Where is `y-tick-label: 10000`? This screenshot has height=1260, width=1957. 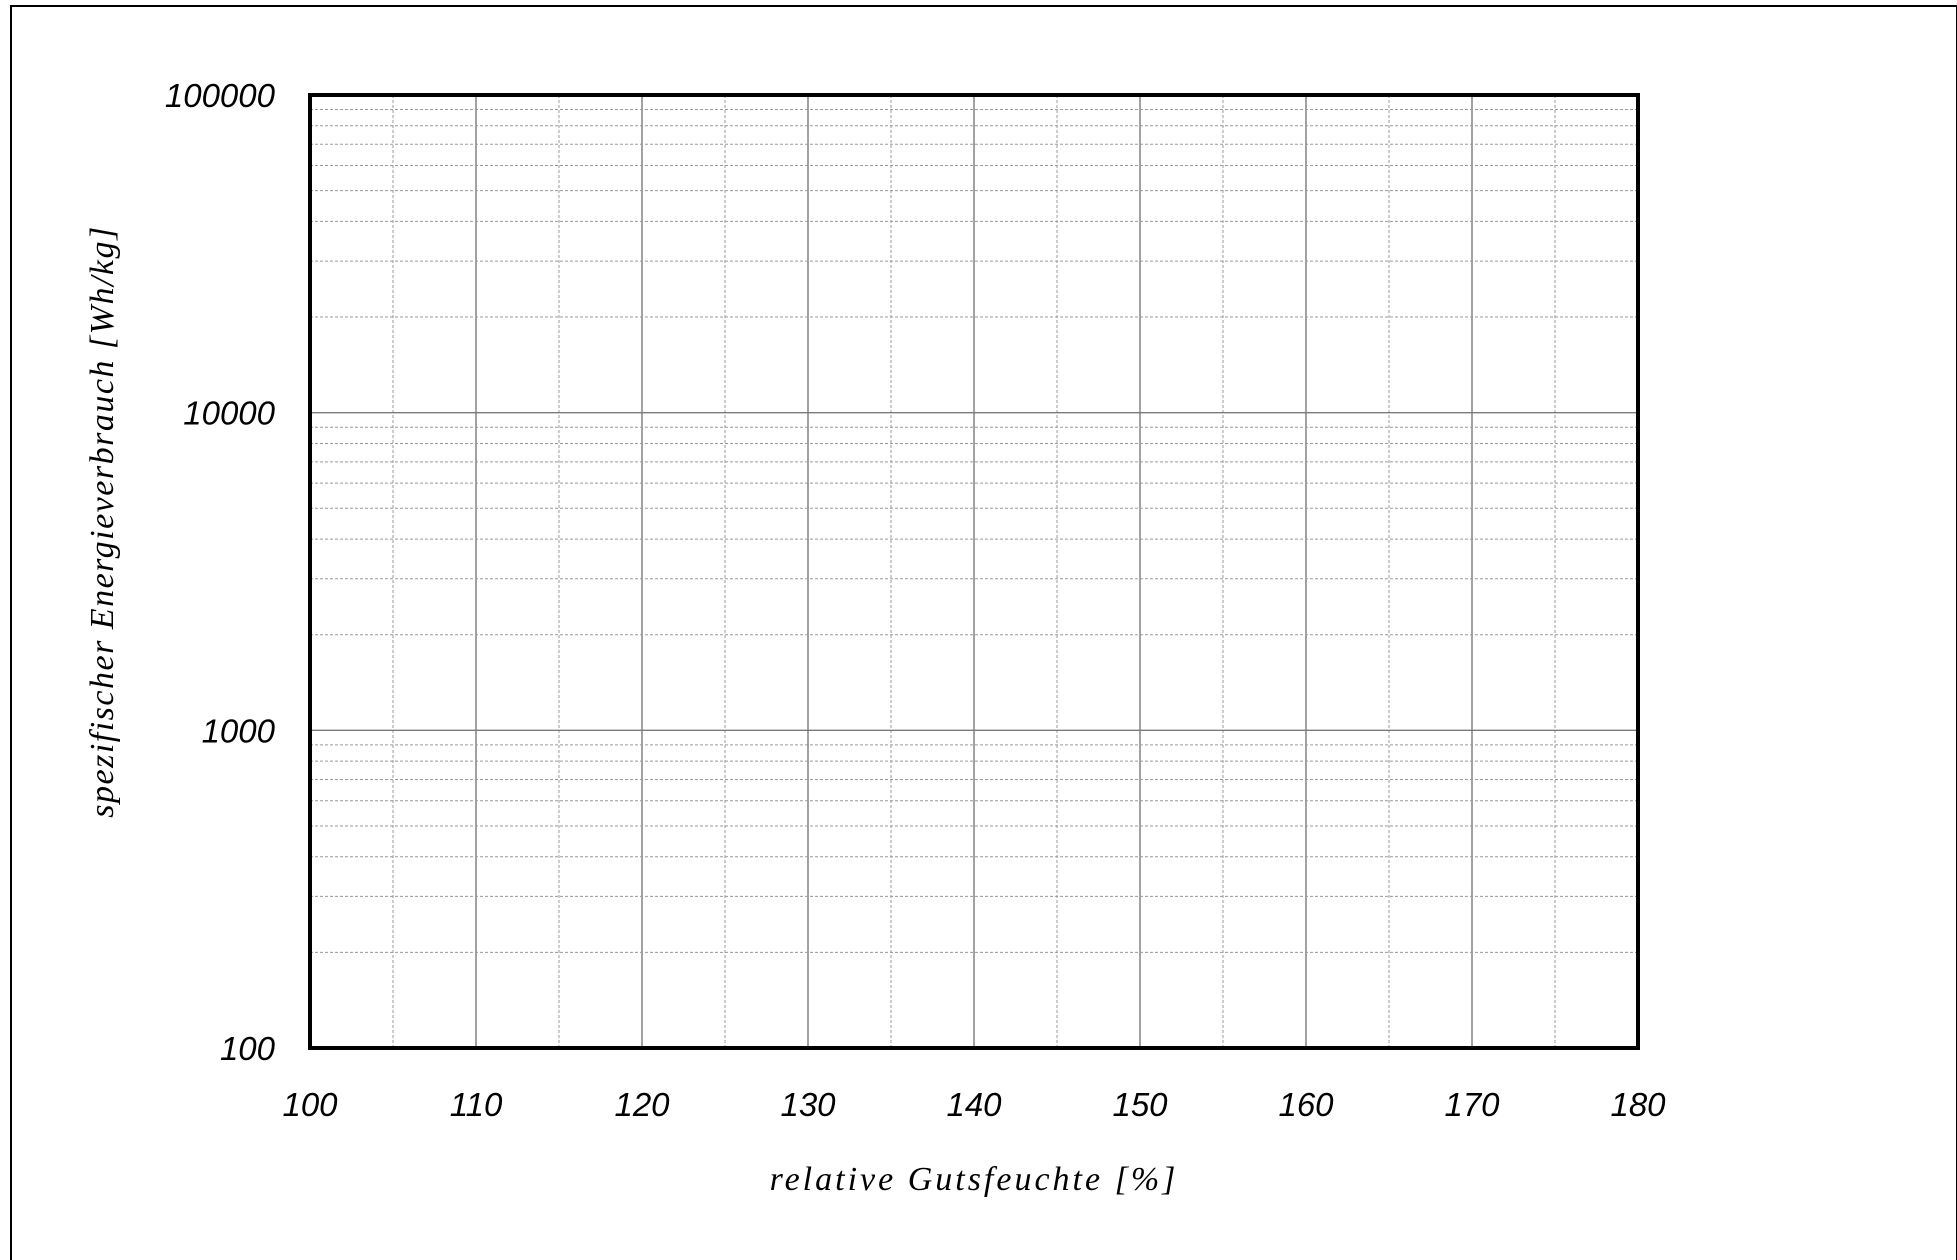 y-tick-label: 10000 is located at coordinates (229, 413).